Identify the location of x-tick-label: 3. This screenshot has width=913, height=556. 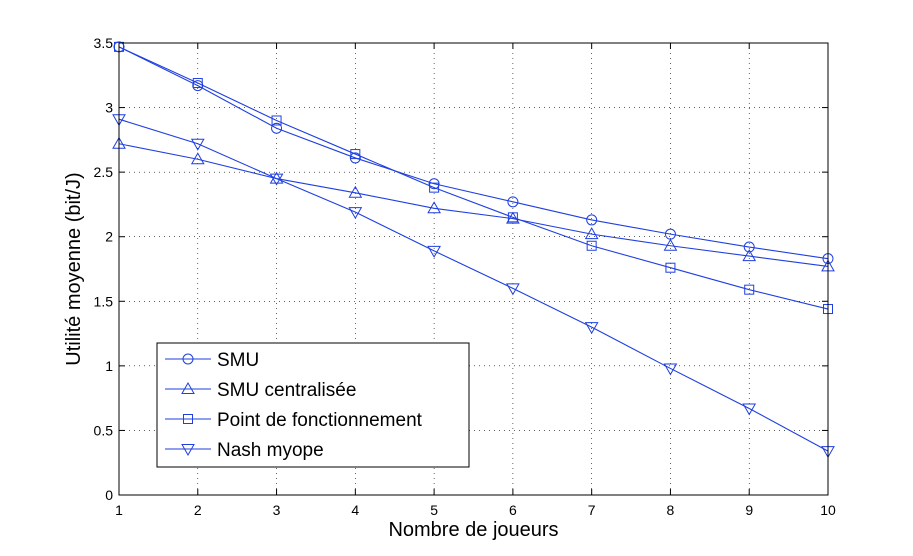
(277, 510).